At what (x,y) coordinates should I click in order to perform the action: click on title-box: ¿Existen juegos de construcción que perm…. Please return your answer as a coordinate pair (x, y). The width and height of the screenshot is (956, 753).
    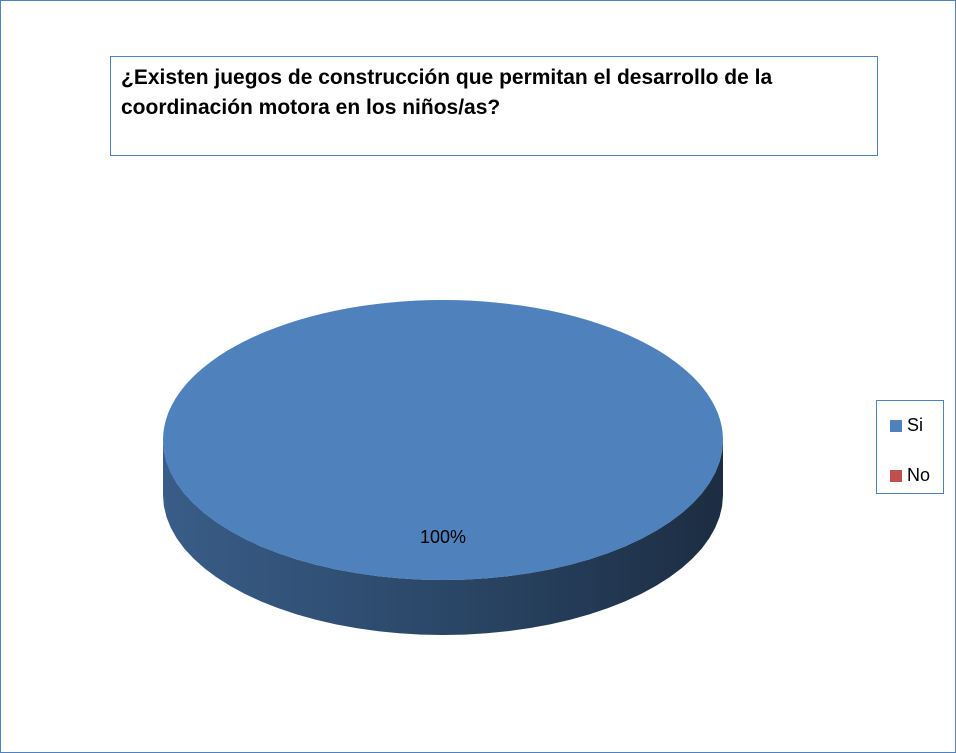
    Looking at the image, I should click on (494, 106).